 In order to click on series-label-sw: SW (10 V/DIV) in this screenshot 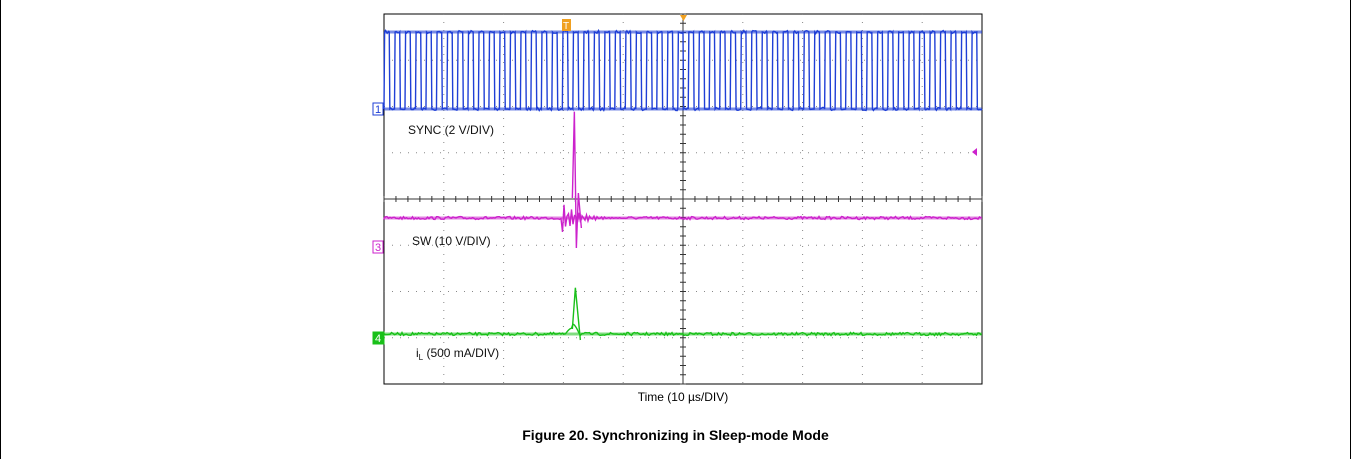, I will do `click(451, 241)`.